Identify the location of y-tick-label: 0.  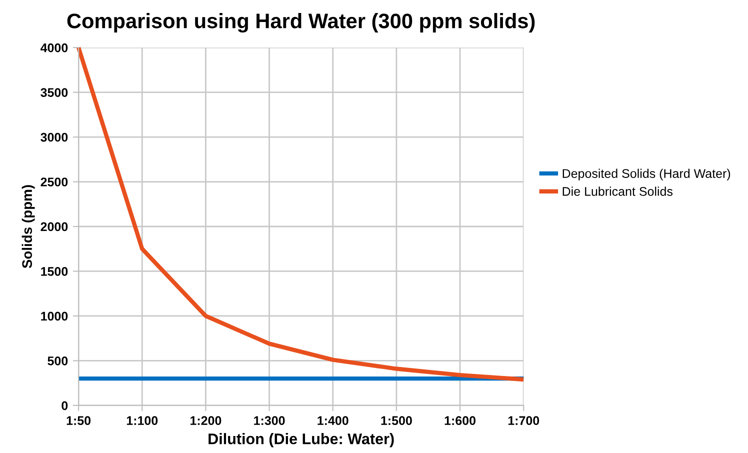
(65, 405).